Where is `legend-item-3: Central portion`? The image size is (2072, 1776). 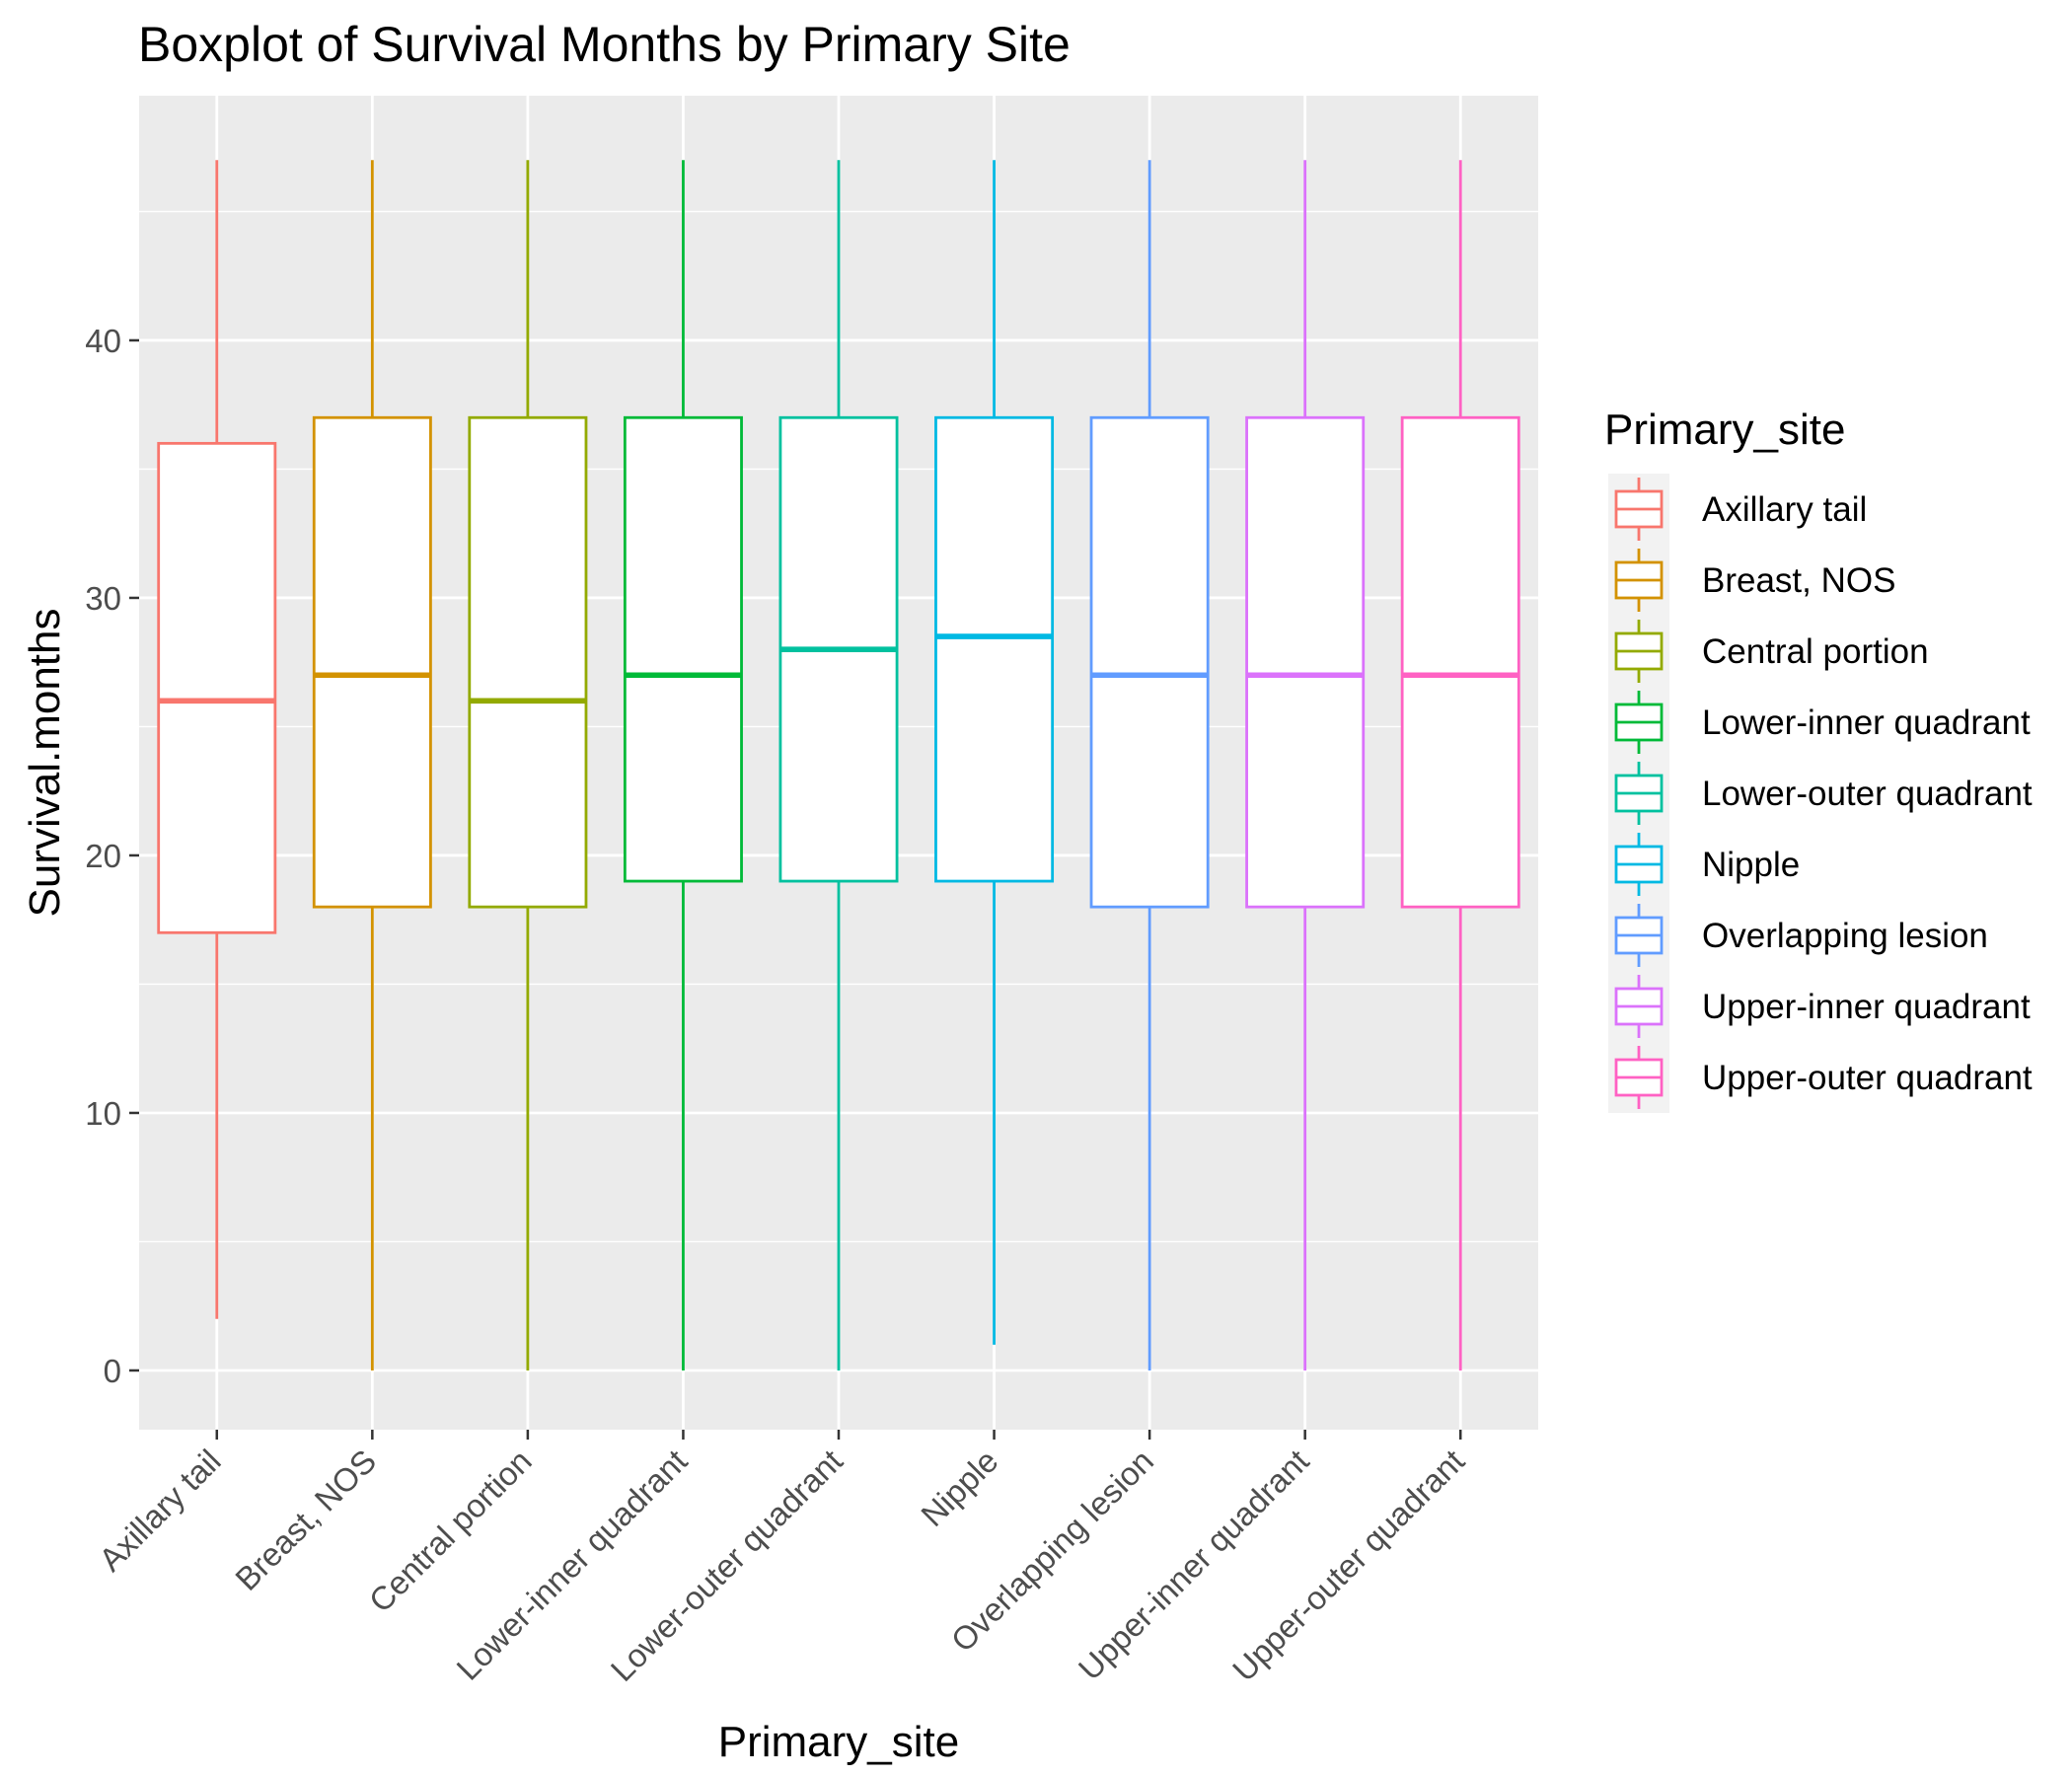 legend-item-3: Central portion is located at coordinates (1769, 651).